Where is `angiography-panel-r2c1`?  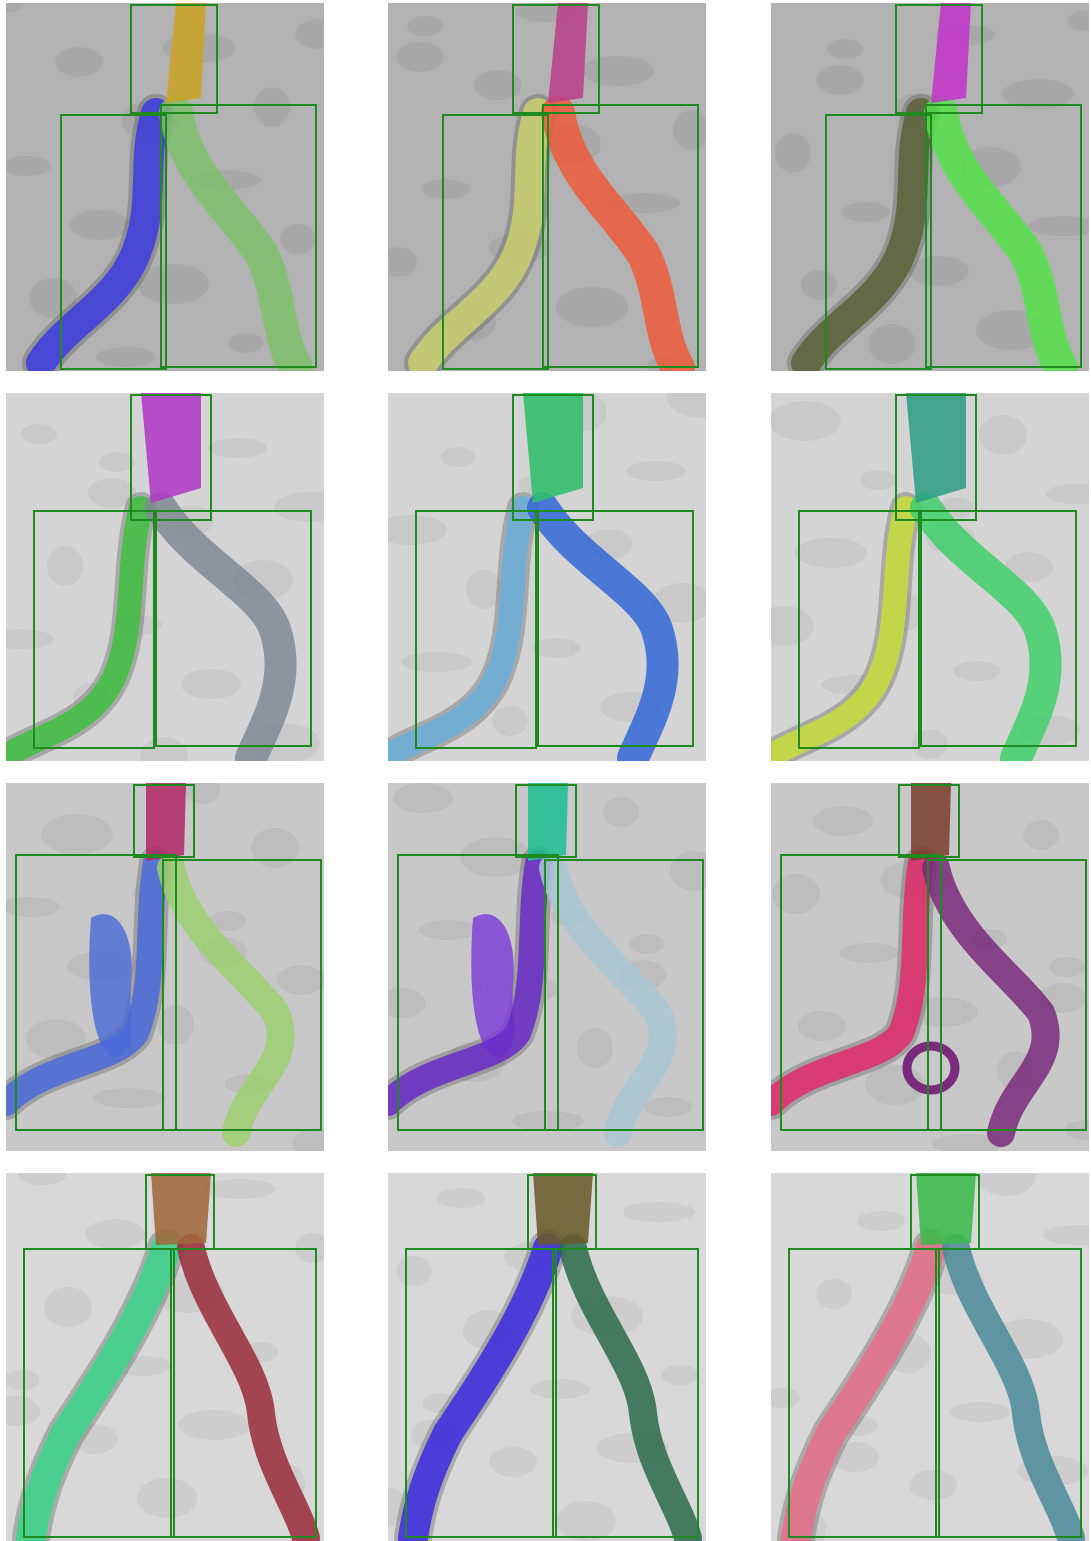 angiography-panel-r2c1 is located at coordinates (165, 577).